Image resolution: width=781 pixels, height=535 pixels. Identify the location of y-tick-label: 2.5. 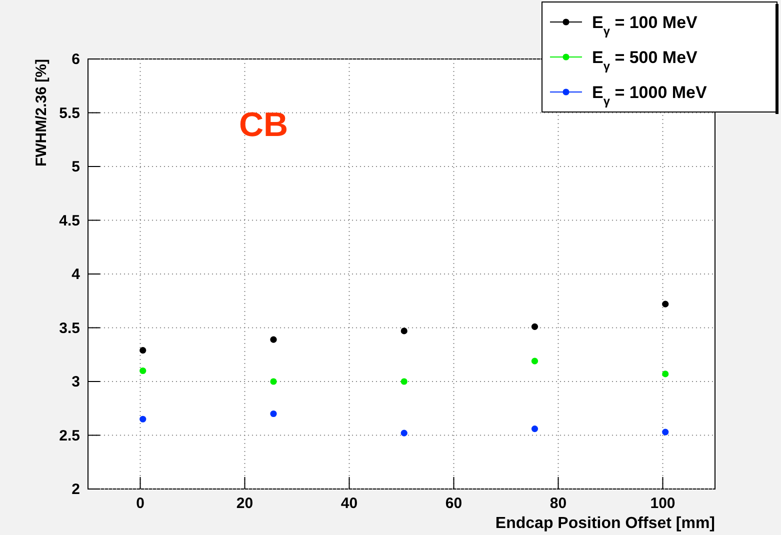
(69, 435).